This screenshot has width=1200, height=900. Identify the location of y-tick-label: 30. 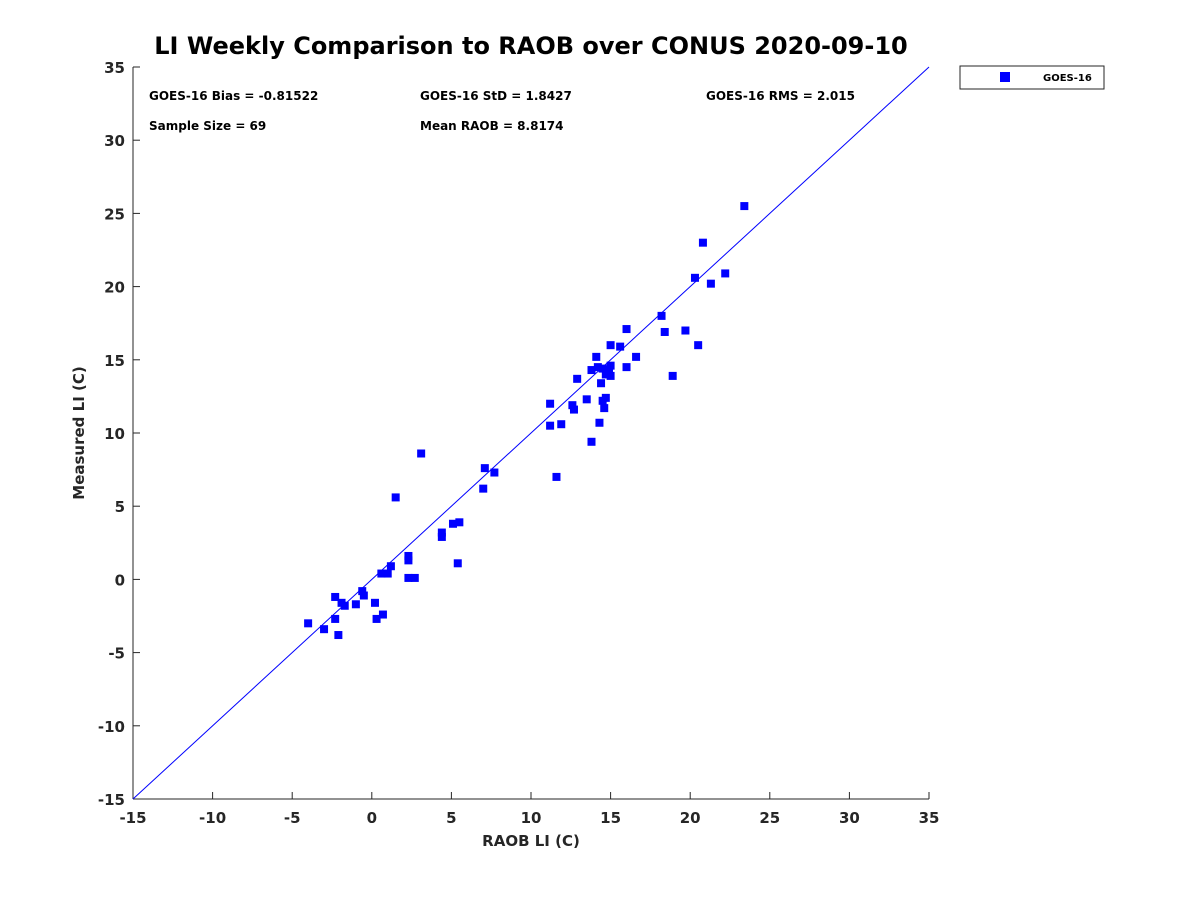
(114, 141).